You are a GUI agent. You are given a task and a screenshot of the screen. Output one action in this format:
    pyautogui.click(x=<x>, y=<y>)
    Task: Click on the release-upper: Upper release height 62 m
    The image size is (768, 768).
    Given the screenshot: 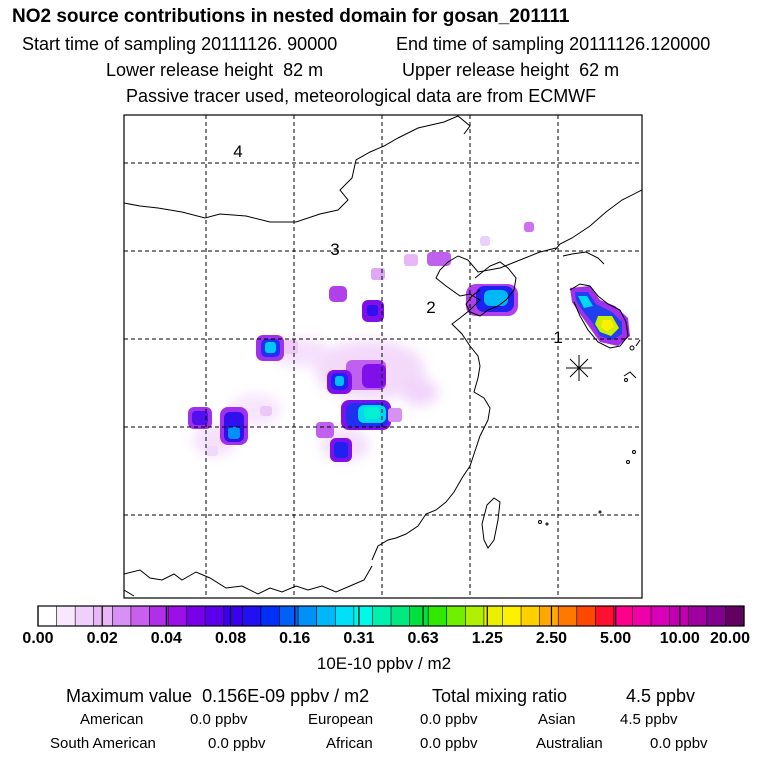 What is the action you would take?
    pyautogui.click(x=510, y=70)
    